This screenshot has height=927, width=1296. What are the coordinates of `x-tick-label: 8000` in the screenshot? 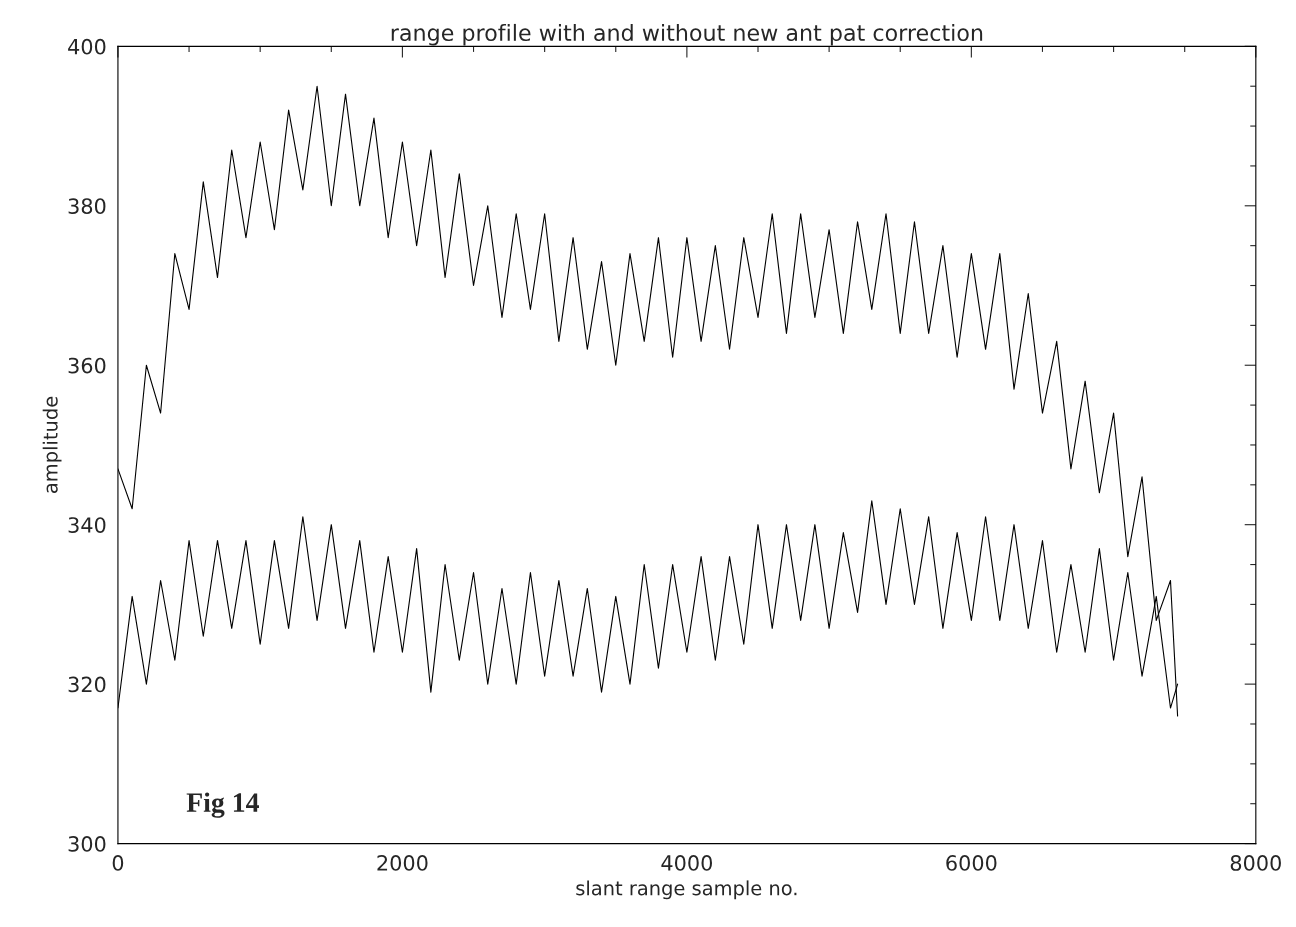 It's located at (1255, 863).